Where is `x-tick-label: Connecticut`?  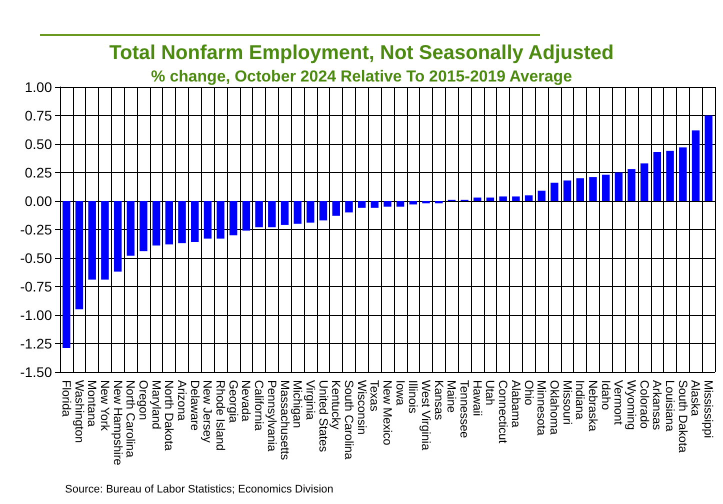
x-tick-label: Connecticut is located at coordinates (503, 412).